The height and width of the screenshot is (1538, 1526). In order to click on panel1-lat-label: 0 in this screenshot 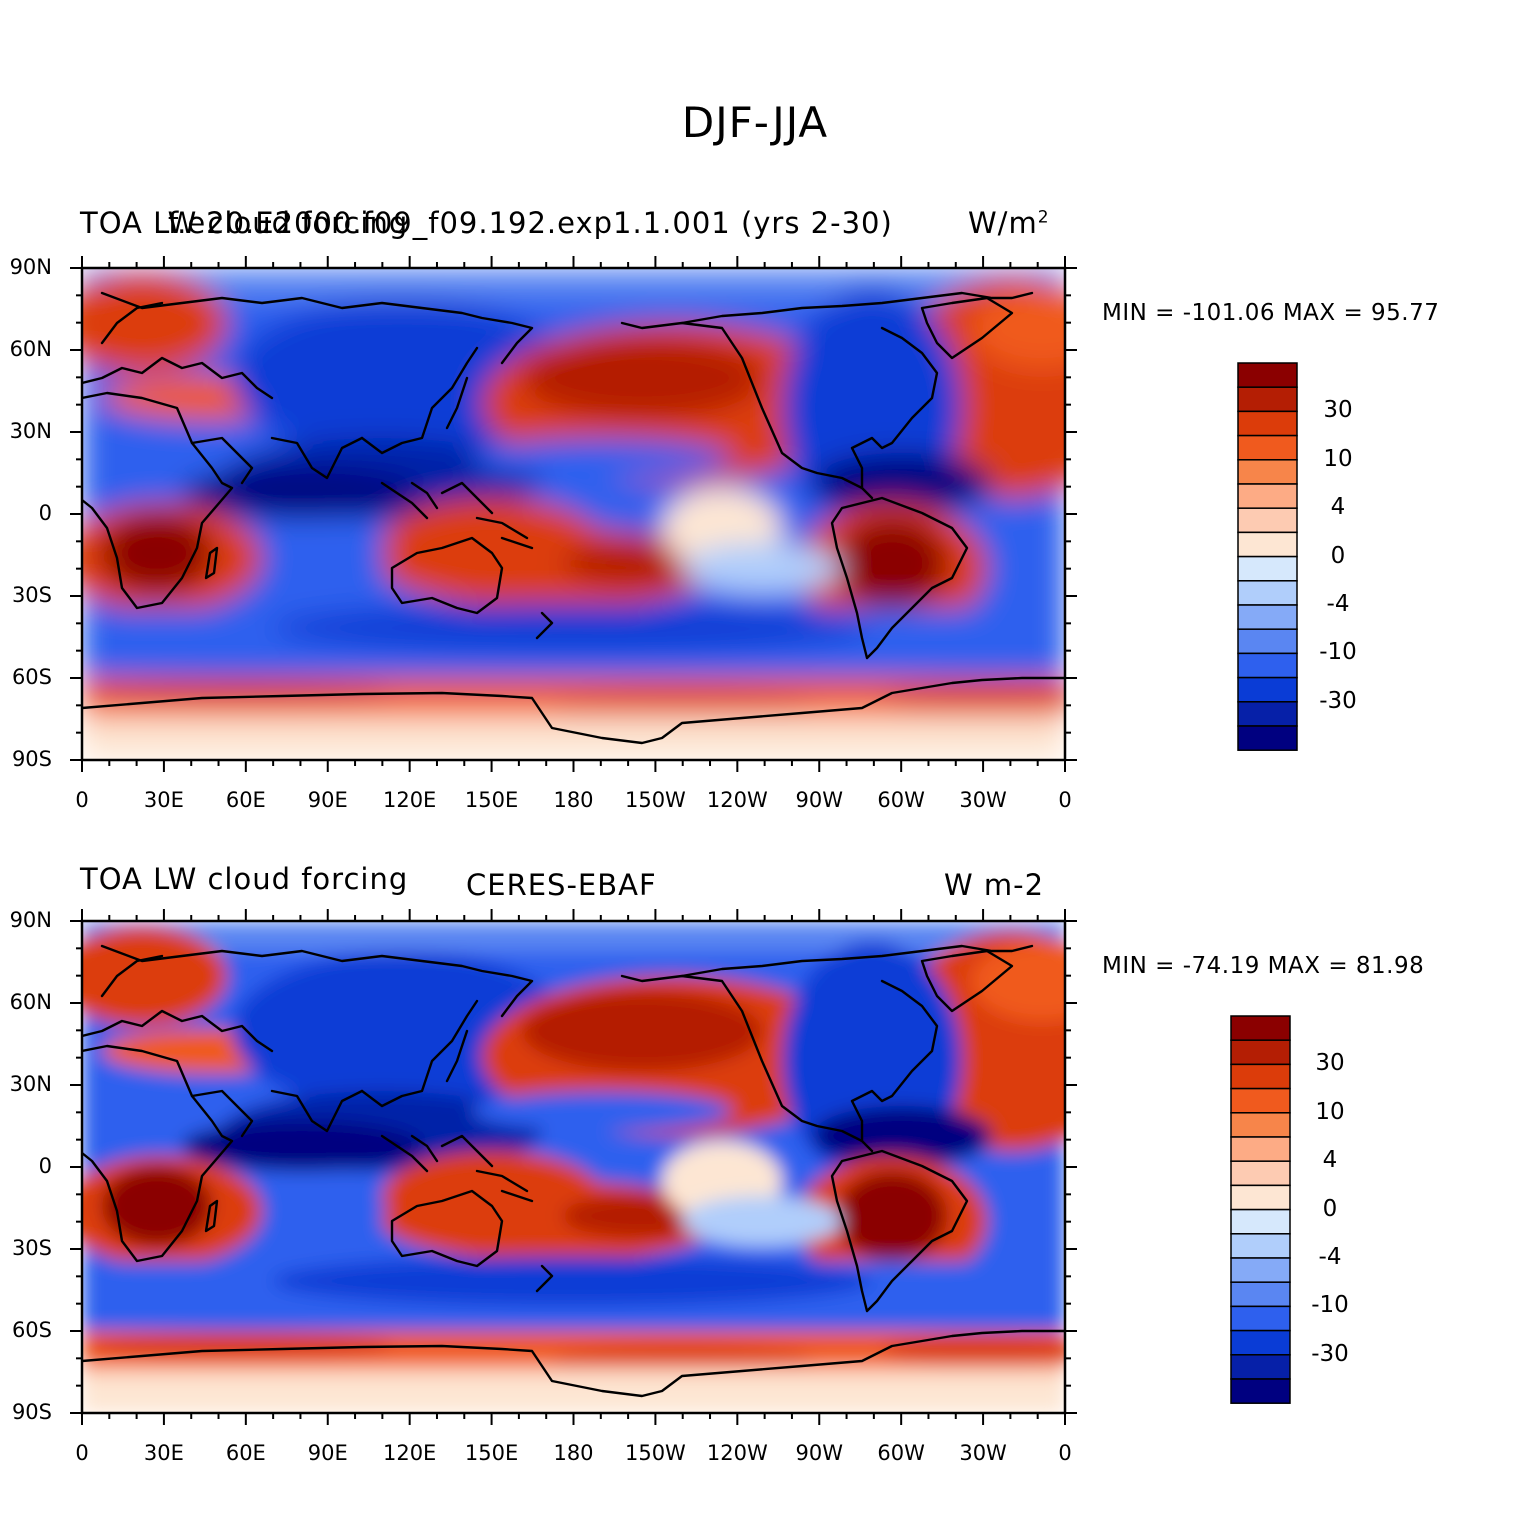, I will do `click(45, 513)`.